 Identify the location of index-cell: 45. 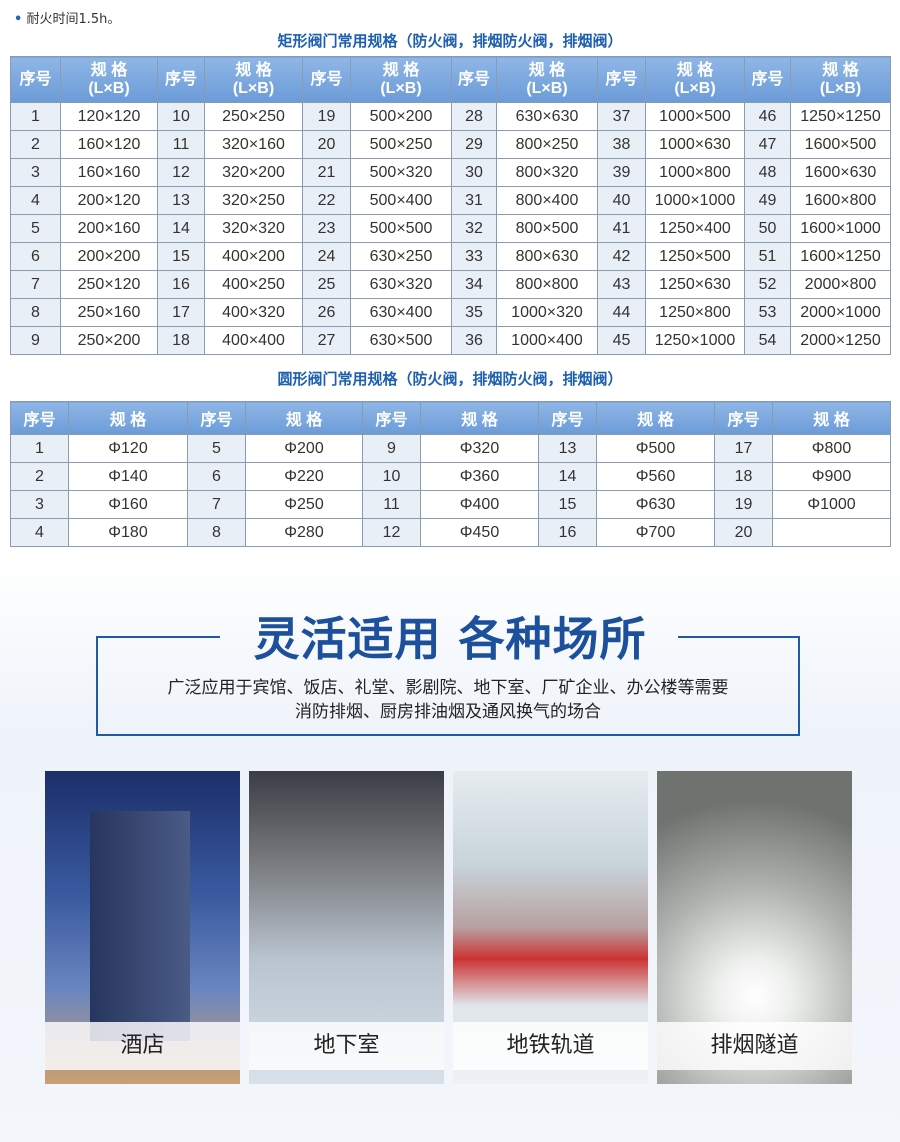
(621, 340).